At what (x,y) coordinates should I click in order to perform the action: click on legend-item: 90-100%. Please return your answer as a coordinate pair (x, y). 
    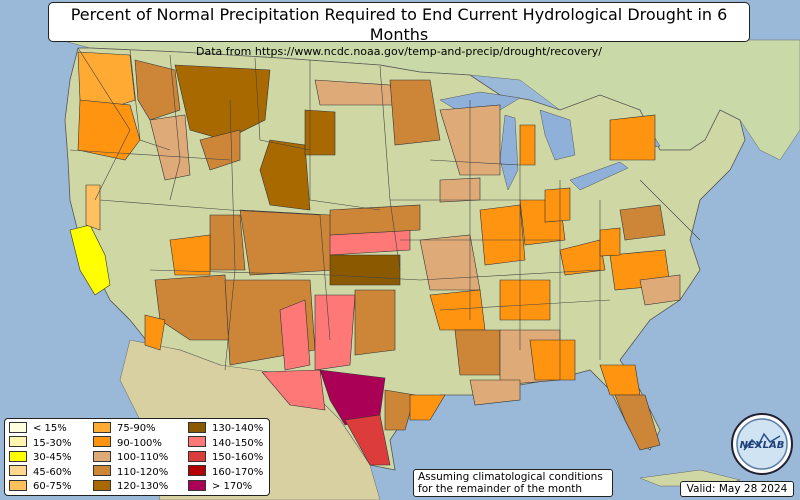
    Looking at the image, I should click on (127, 443).